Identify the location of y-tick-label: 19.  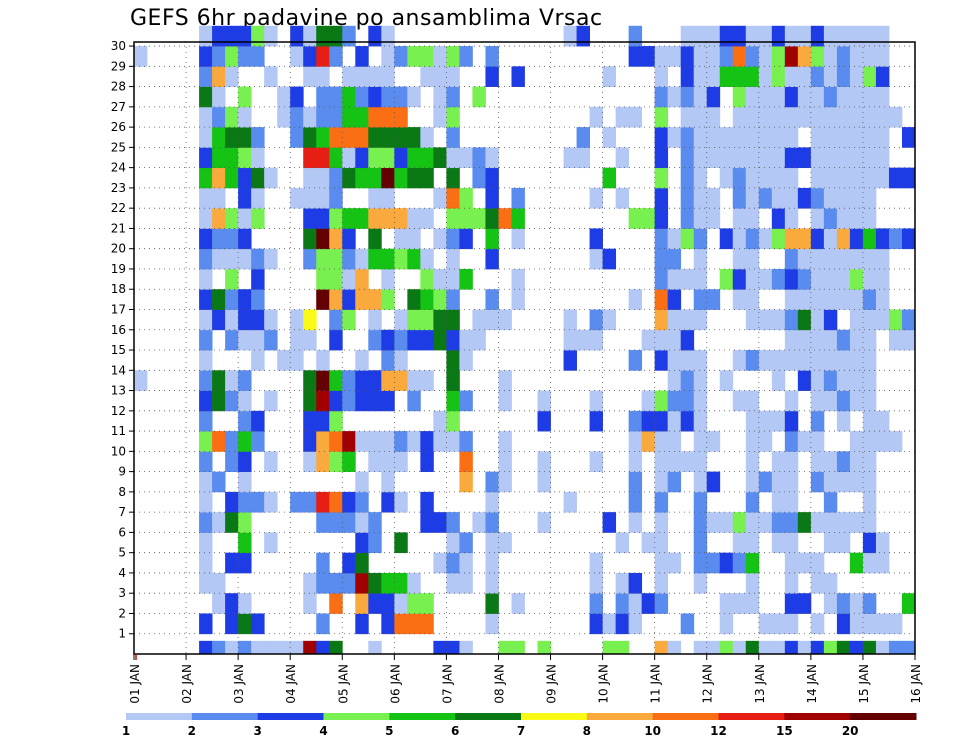
(118, 269).